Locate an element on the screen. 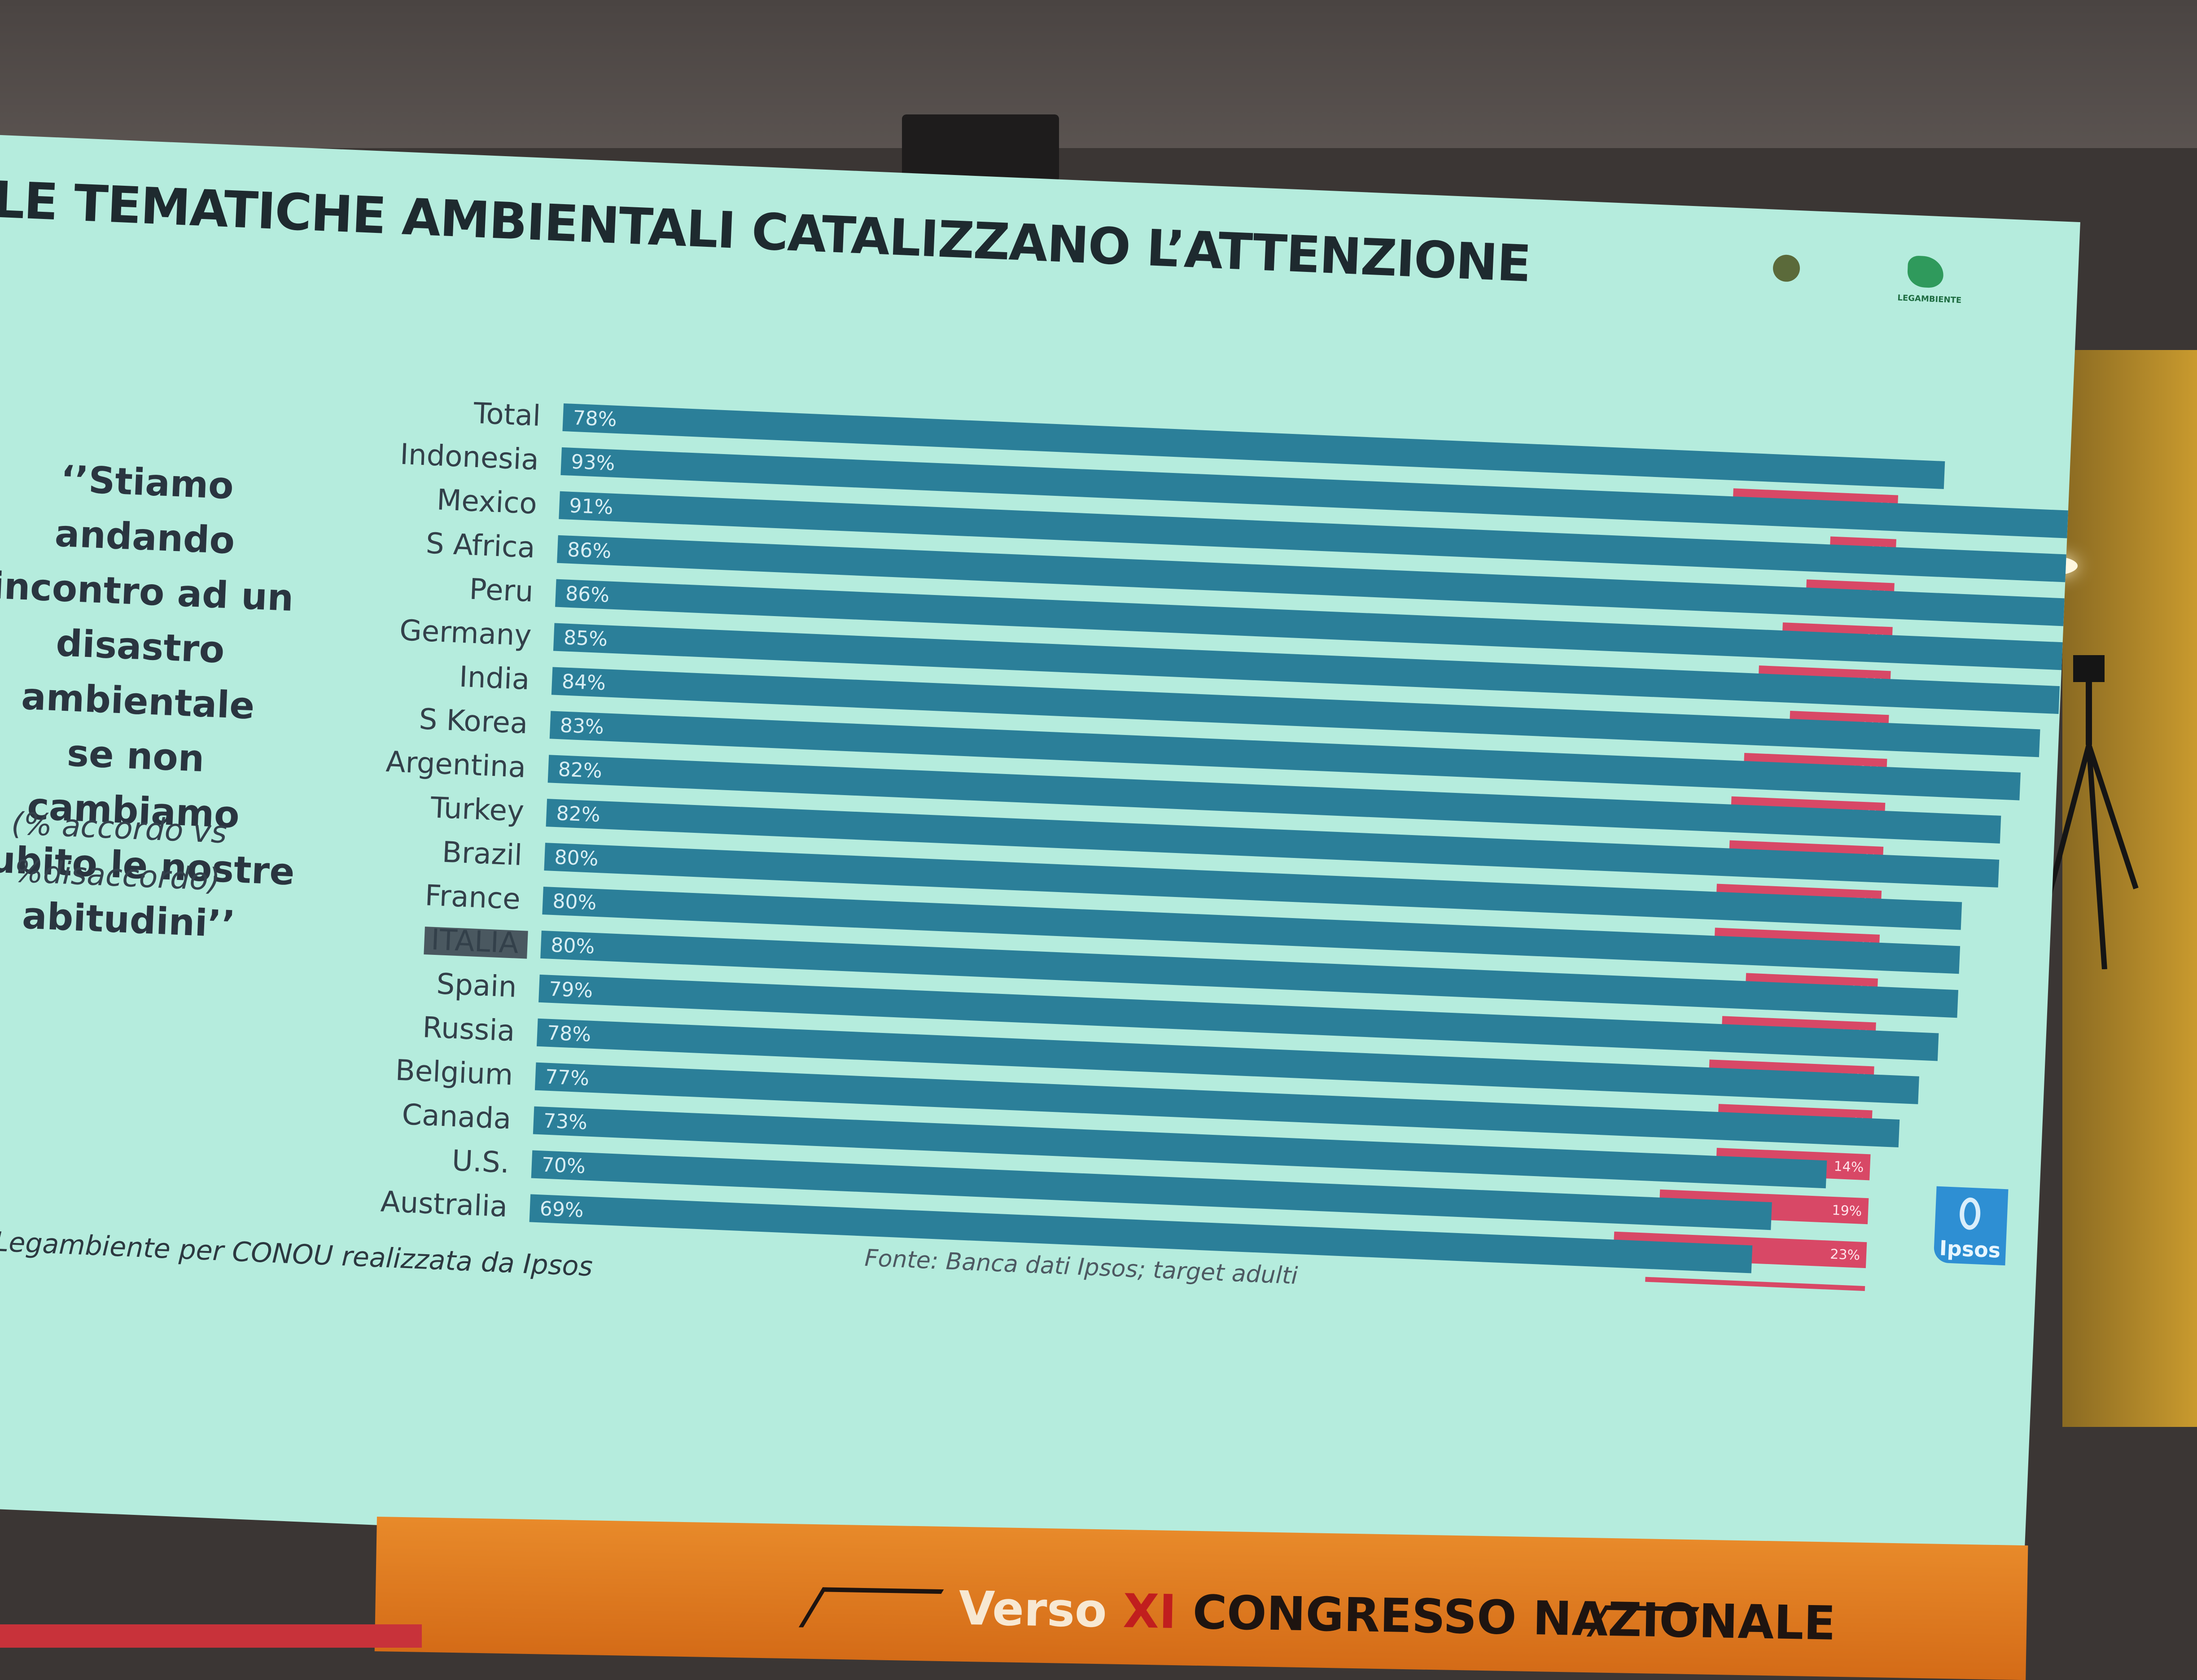 This screenshot has width=2197, height=1680. category-label: Indonesia is located at coordinates (469, 457).